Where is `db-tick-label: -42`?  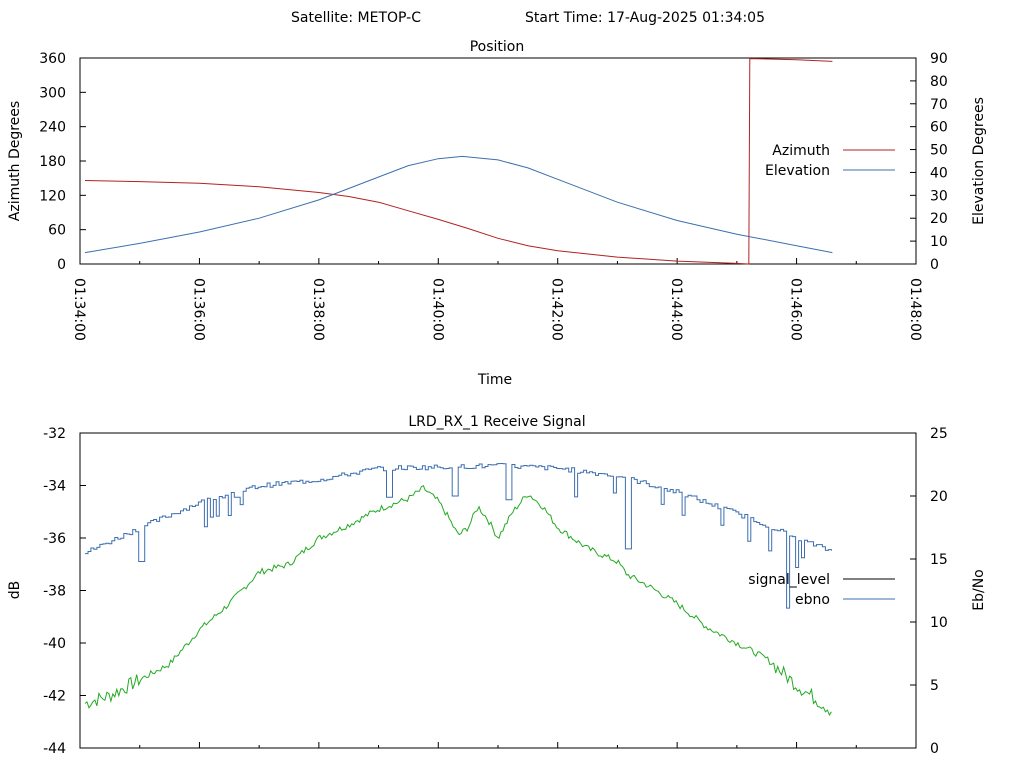 db-tick-label: -42 is located at coordinates (54, 697).